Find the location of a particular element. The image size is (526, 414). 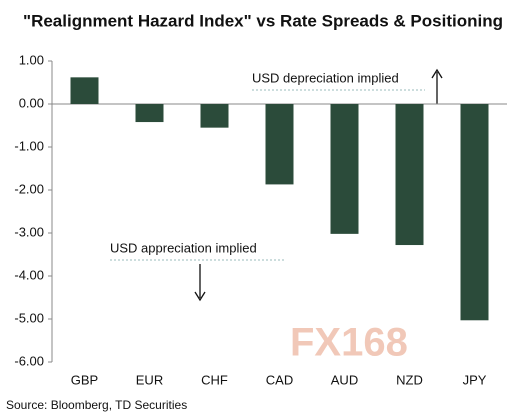

y-tick-label: -4.00 is located at coordinates (29, 274).